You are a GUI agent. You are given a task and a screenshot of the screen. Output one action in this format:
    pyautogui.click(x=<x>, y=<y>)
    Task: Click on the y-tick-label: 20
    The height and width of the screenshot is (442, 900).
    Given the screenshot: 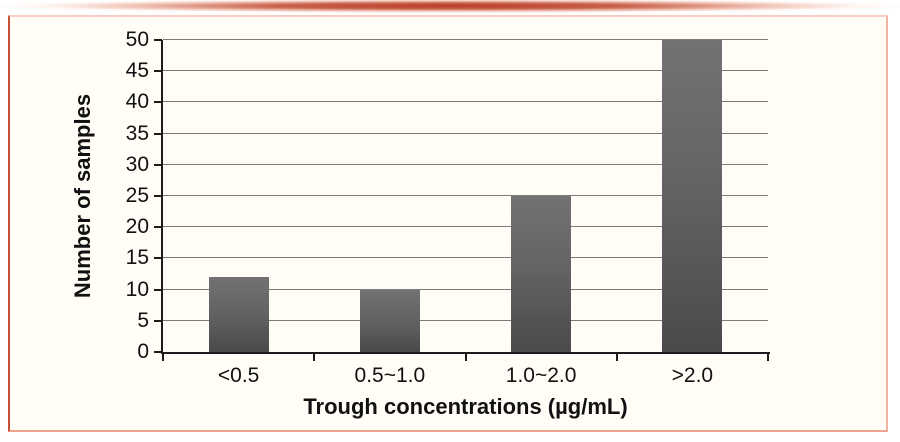 What is the action you would take?
    pyautogui.click(x=137, y=227)
    